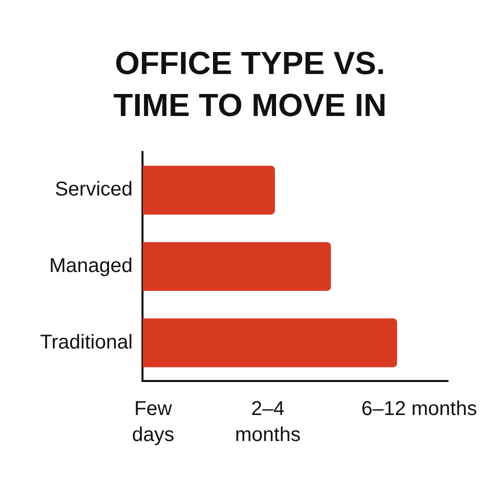 Image resolution: width=500 pixels, height=500 pixels. Describe the element at coordinates (93, 189) in the screenshot. I see `y-tick-label: Serviced` at that location.